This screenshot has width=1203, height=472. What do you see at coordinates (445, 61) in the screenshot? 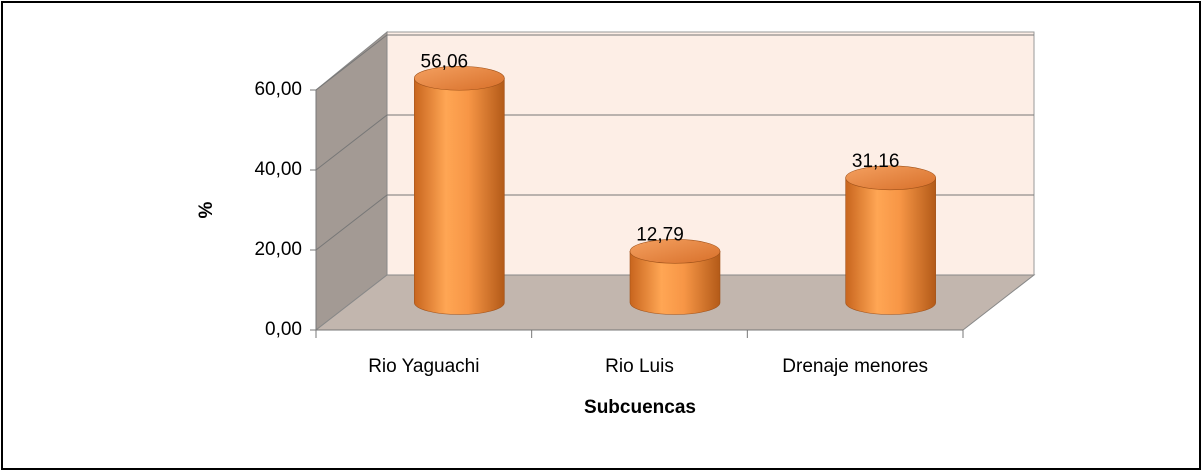
I see `value-label: 56,06` at bounding box center [445, 61].